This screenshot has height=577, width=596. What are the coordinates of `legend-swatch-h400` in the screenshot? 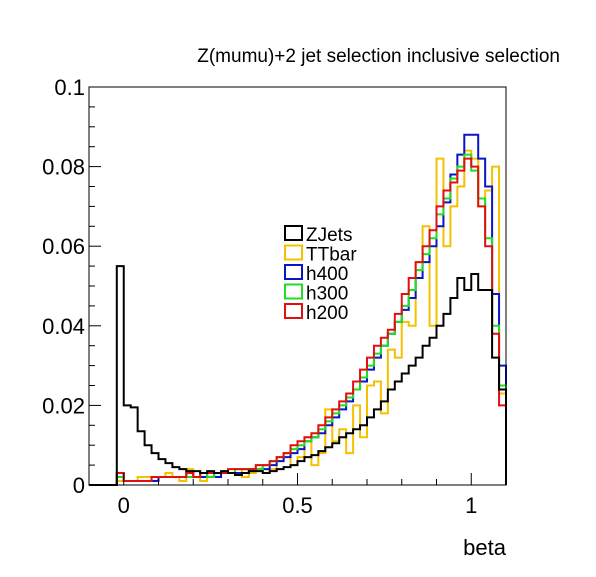 It's located at (293, 272).